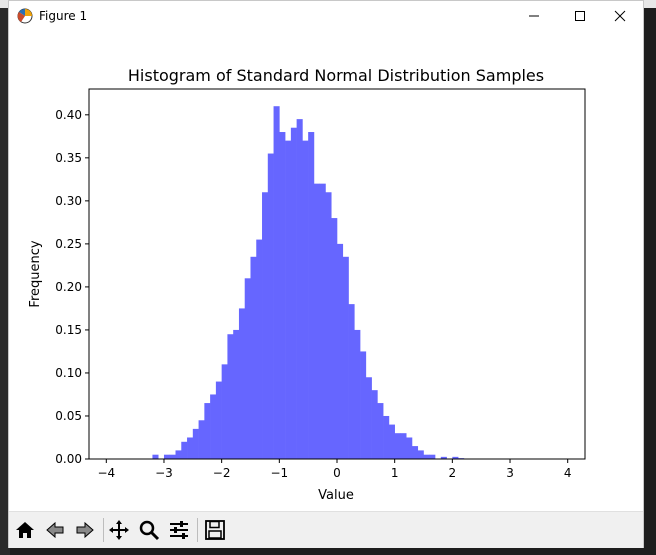 This screenshot has width=656, height=555. I want to click on y-tick-label: 0.40, so click(68, 115).